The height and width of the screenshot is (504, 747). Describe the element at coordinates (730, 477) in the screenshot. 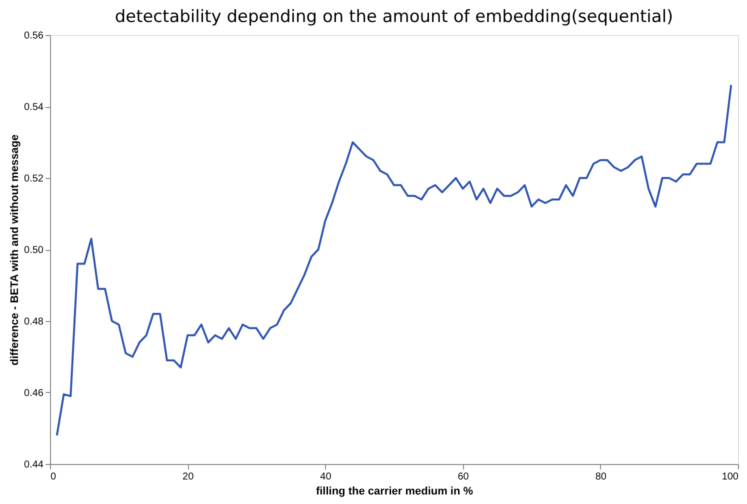

I see `x-tick-label: 100` at that location.